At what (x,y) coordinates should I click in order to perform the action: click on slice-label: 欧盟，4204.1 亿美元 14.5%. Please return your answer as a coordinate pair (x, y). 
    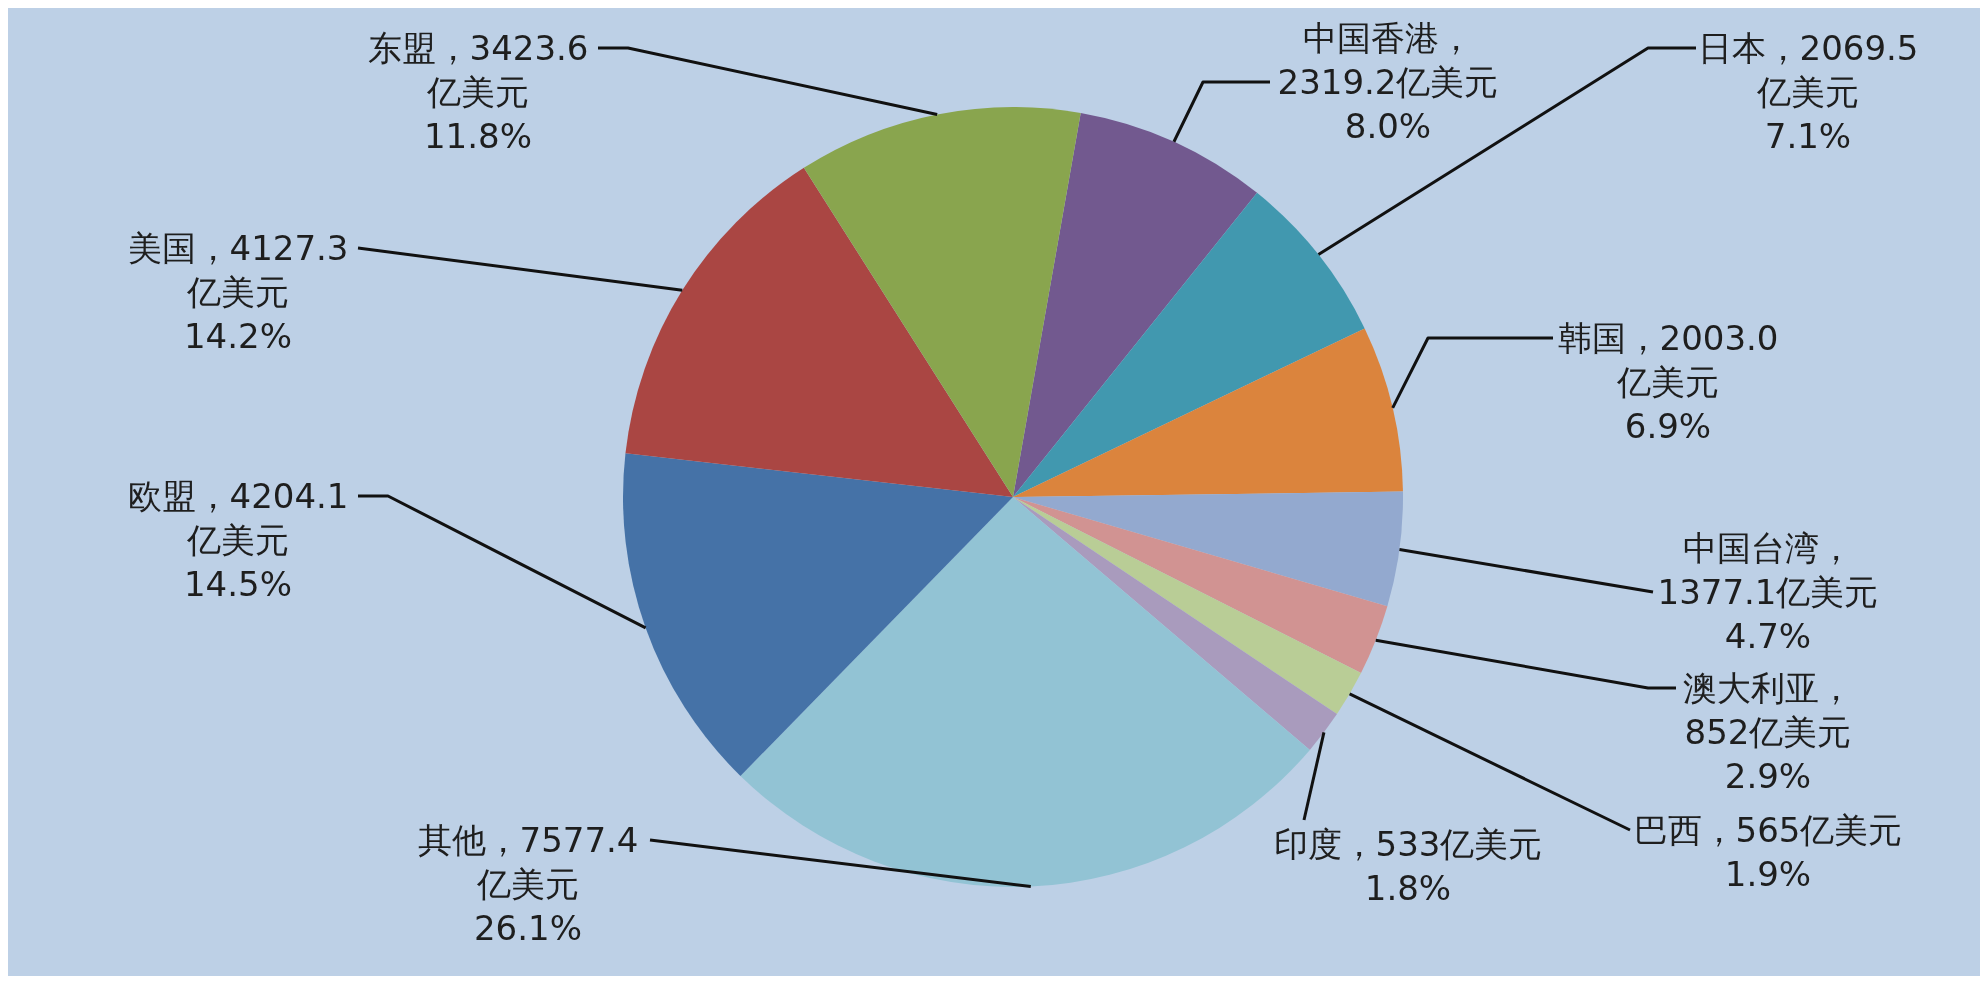
    Looking at the image, I should click on (238, 540).